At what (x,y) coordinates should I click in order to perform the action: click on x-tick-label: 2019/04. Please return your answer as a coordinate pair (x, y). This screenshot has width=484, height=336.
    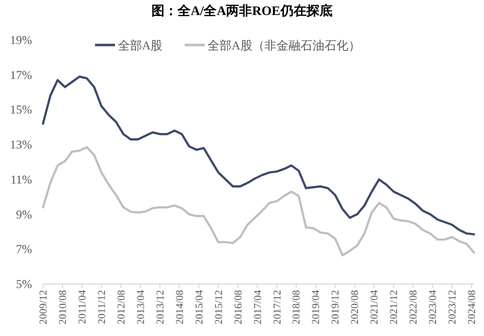
    Looking at the image, I should click on (316, 306).